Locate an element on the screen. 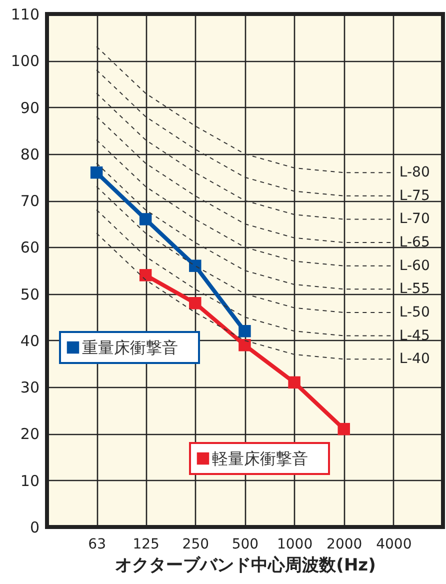 This screenshot has height=584, width=446. x-tick-label: 2000 is located at coordinates (344, 544).